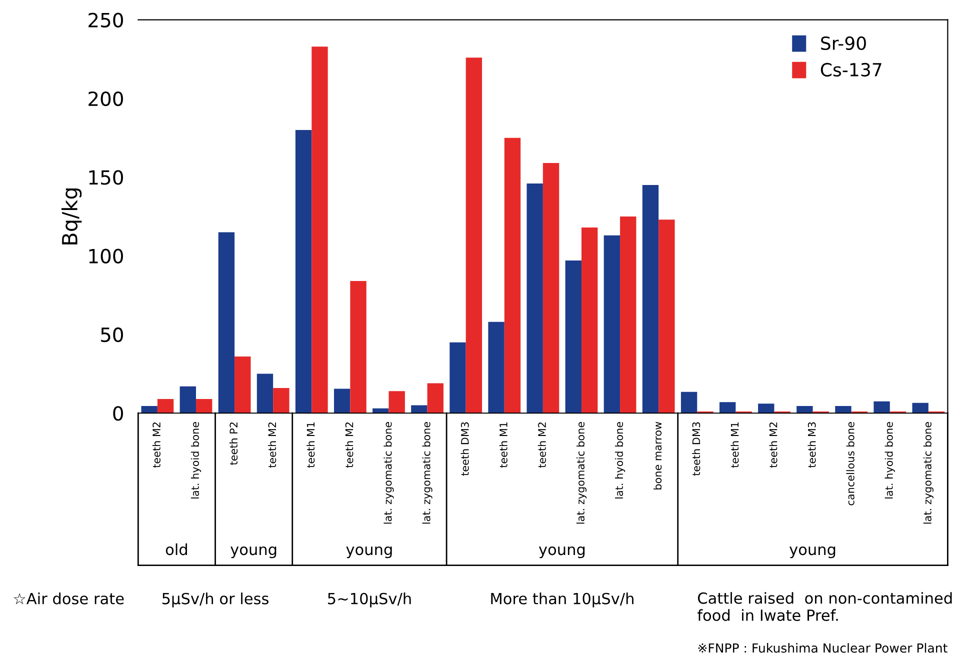 This screenshot has width=973, height=661. What do you see at coordinates (176, 549) in the screenshot?
I see `text: old` at bounding box center [176, 549].